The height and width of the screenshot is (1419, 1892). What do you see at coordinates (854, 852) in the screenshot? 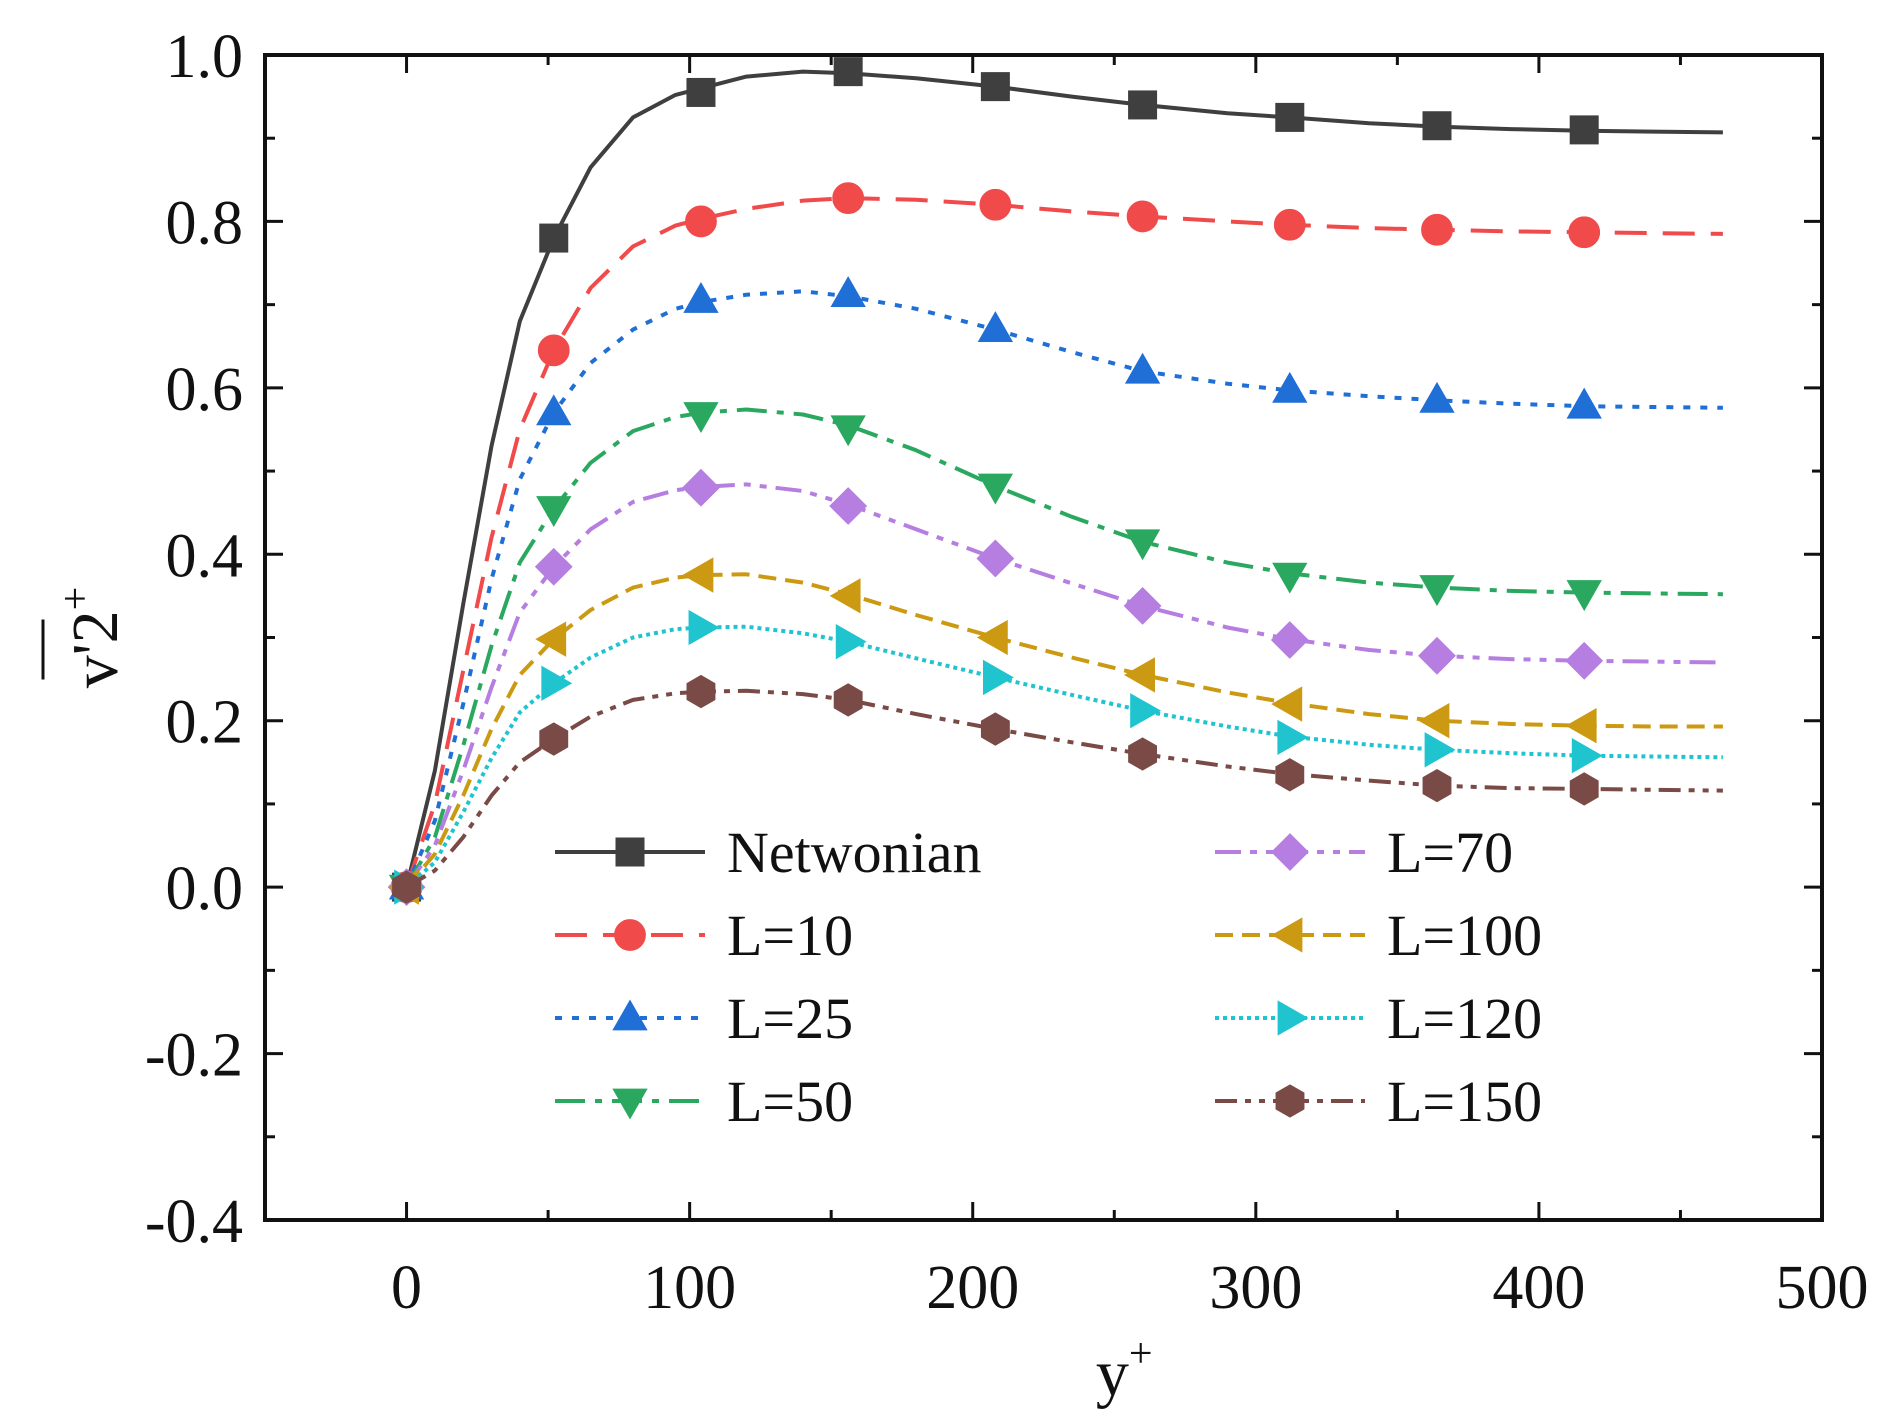
I see `legend-label: Netwonian` at bounding box center [854, 852].